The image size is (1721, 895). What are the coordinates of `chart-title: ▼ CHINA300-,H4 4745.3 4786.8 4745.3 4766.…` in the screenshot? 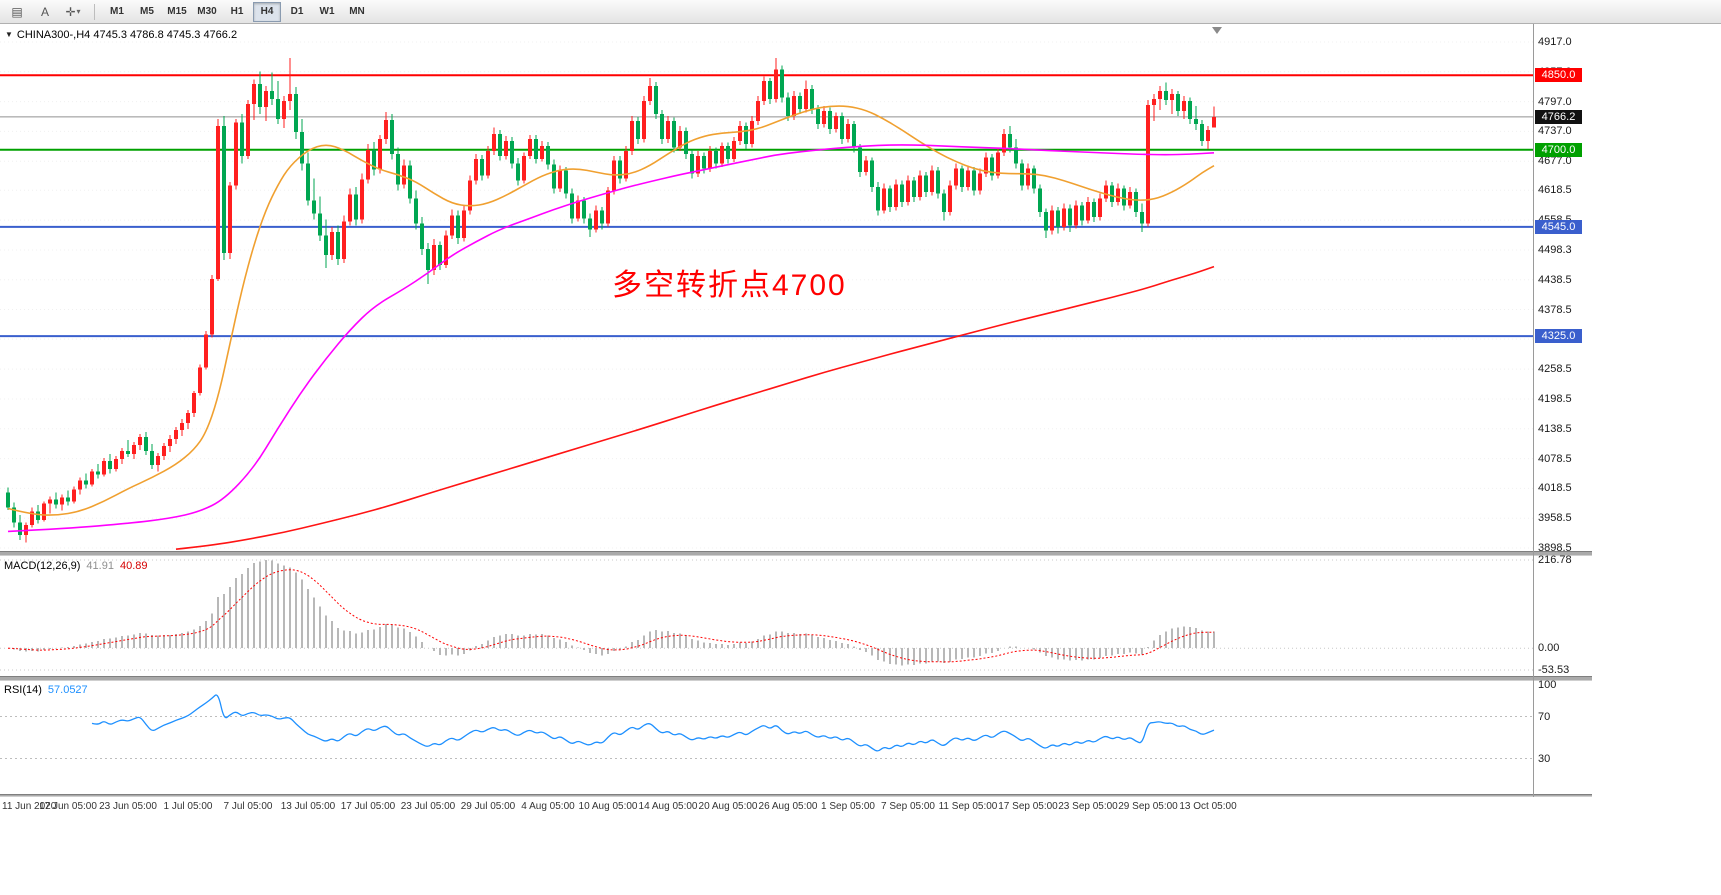 It's located at (121, 35).